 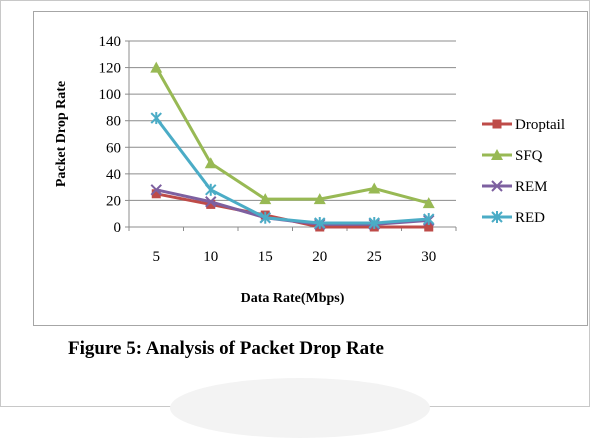 I want to click on y-axis-label: Packet Drop Rate, so click(x=61, y=134).